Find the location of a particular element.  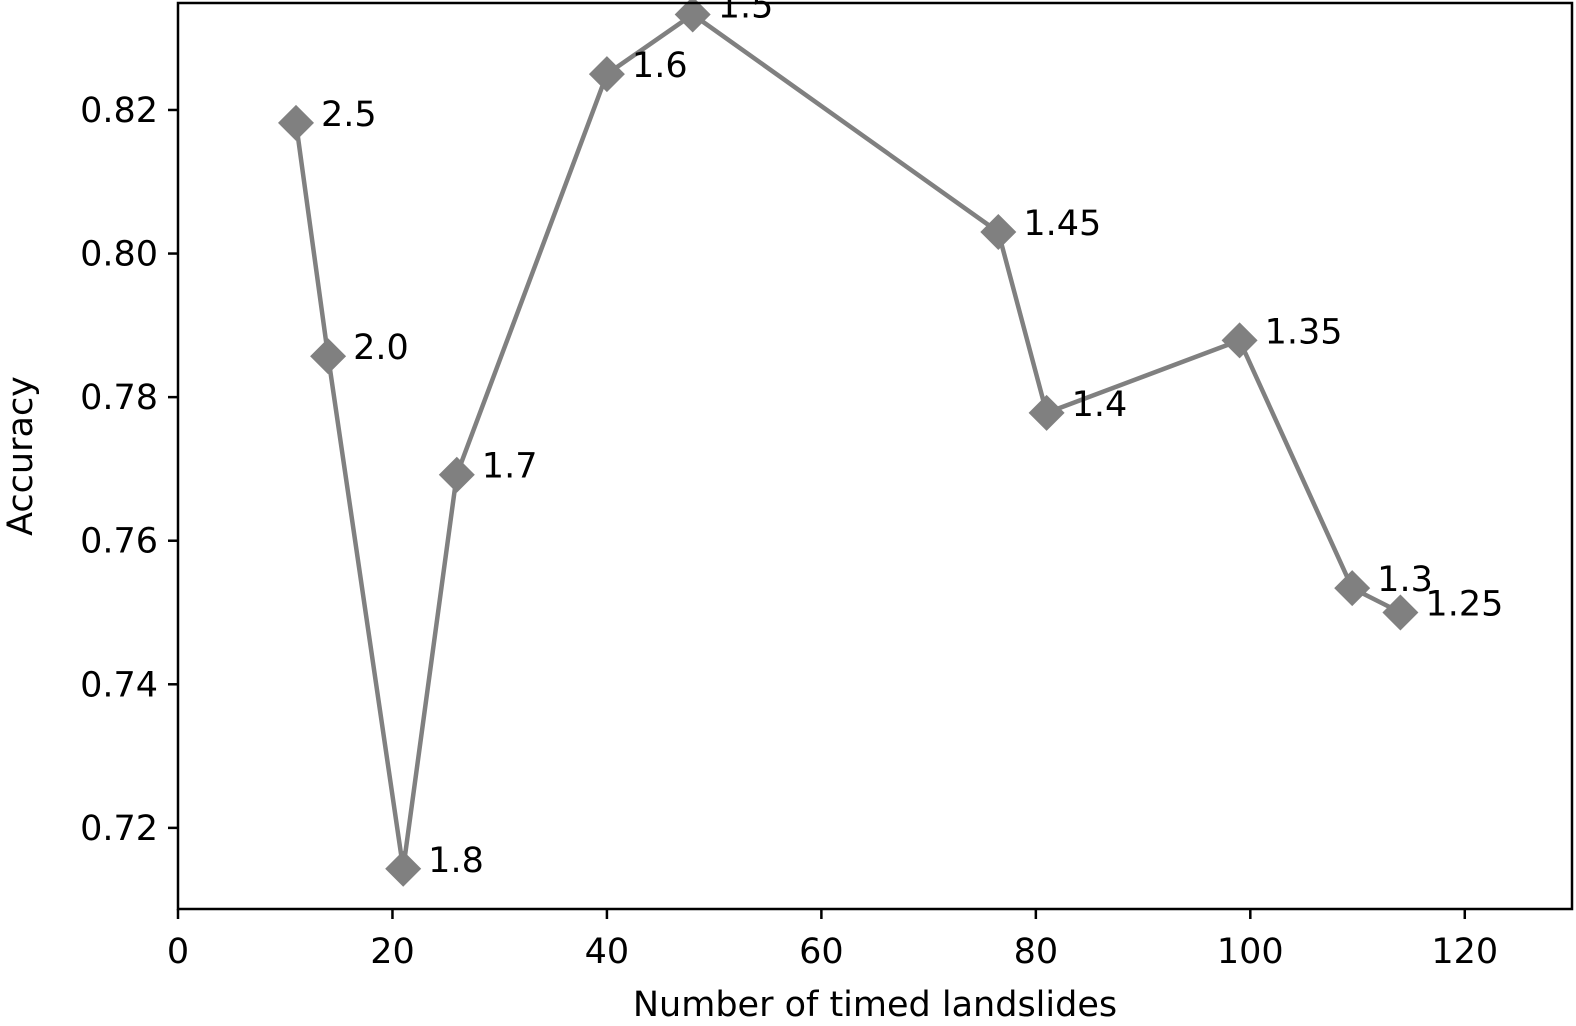

y-axis-label: Accuracy is located at coordinates (21, 456).